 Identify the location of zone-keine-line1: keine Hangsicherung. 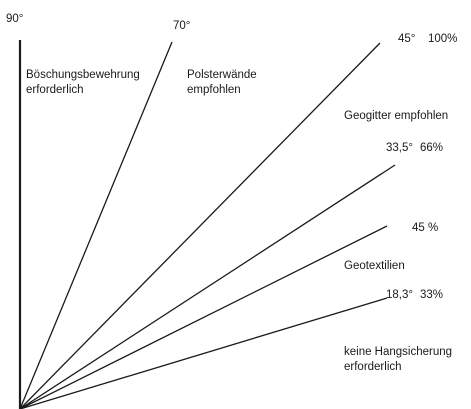
(398, 352).